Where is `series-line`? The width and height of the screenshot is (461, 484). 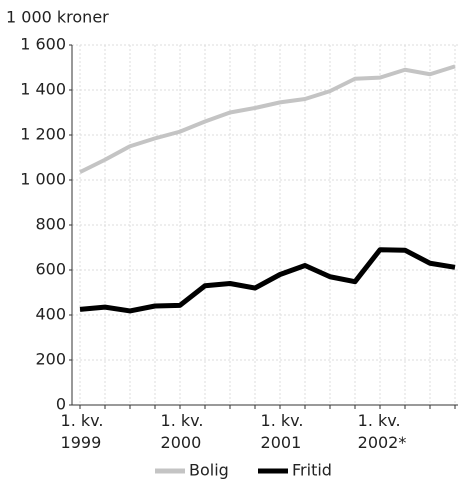
series-line is located at coordinates (267, 280).